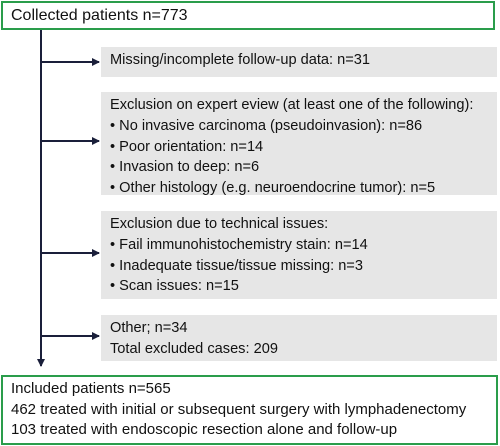  I want to click on exclusion-heading: Exclusion due to technical issues:, so click(219, 224).